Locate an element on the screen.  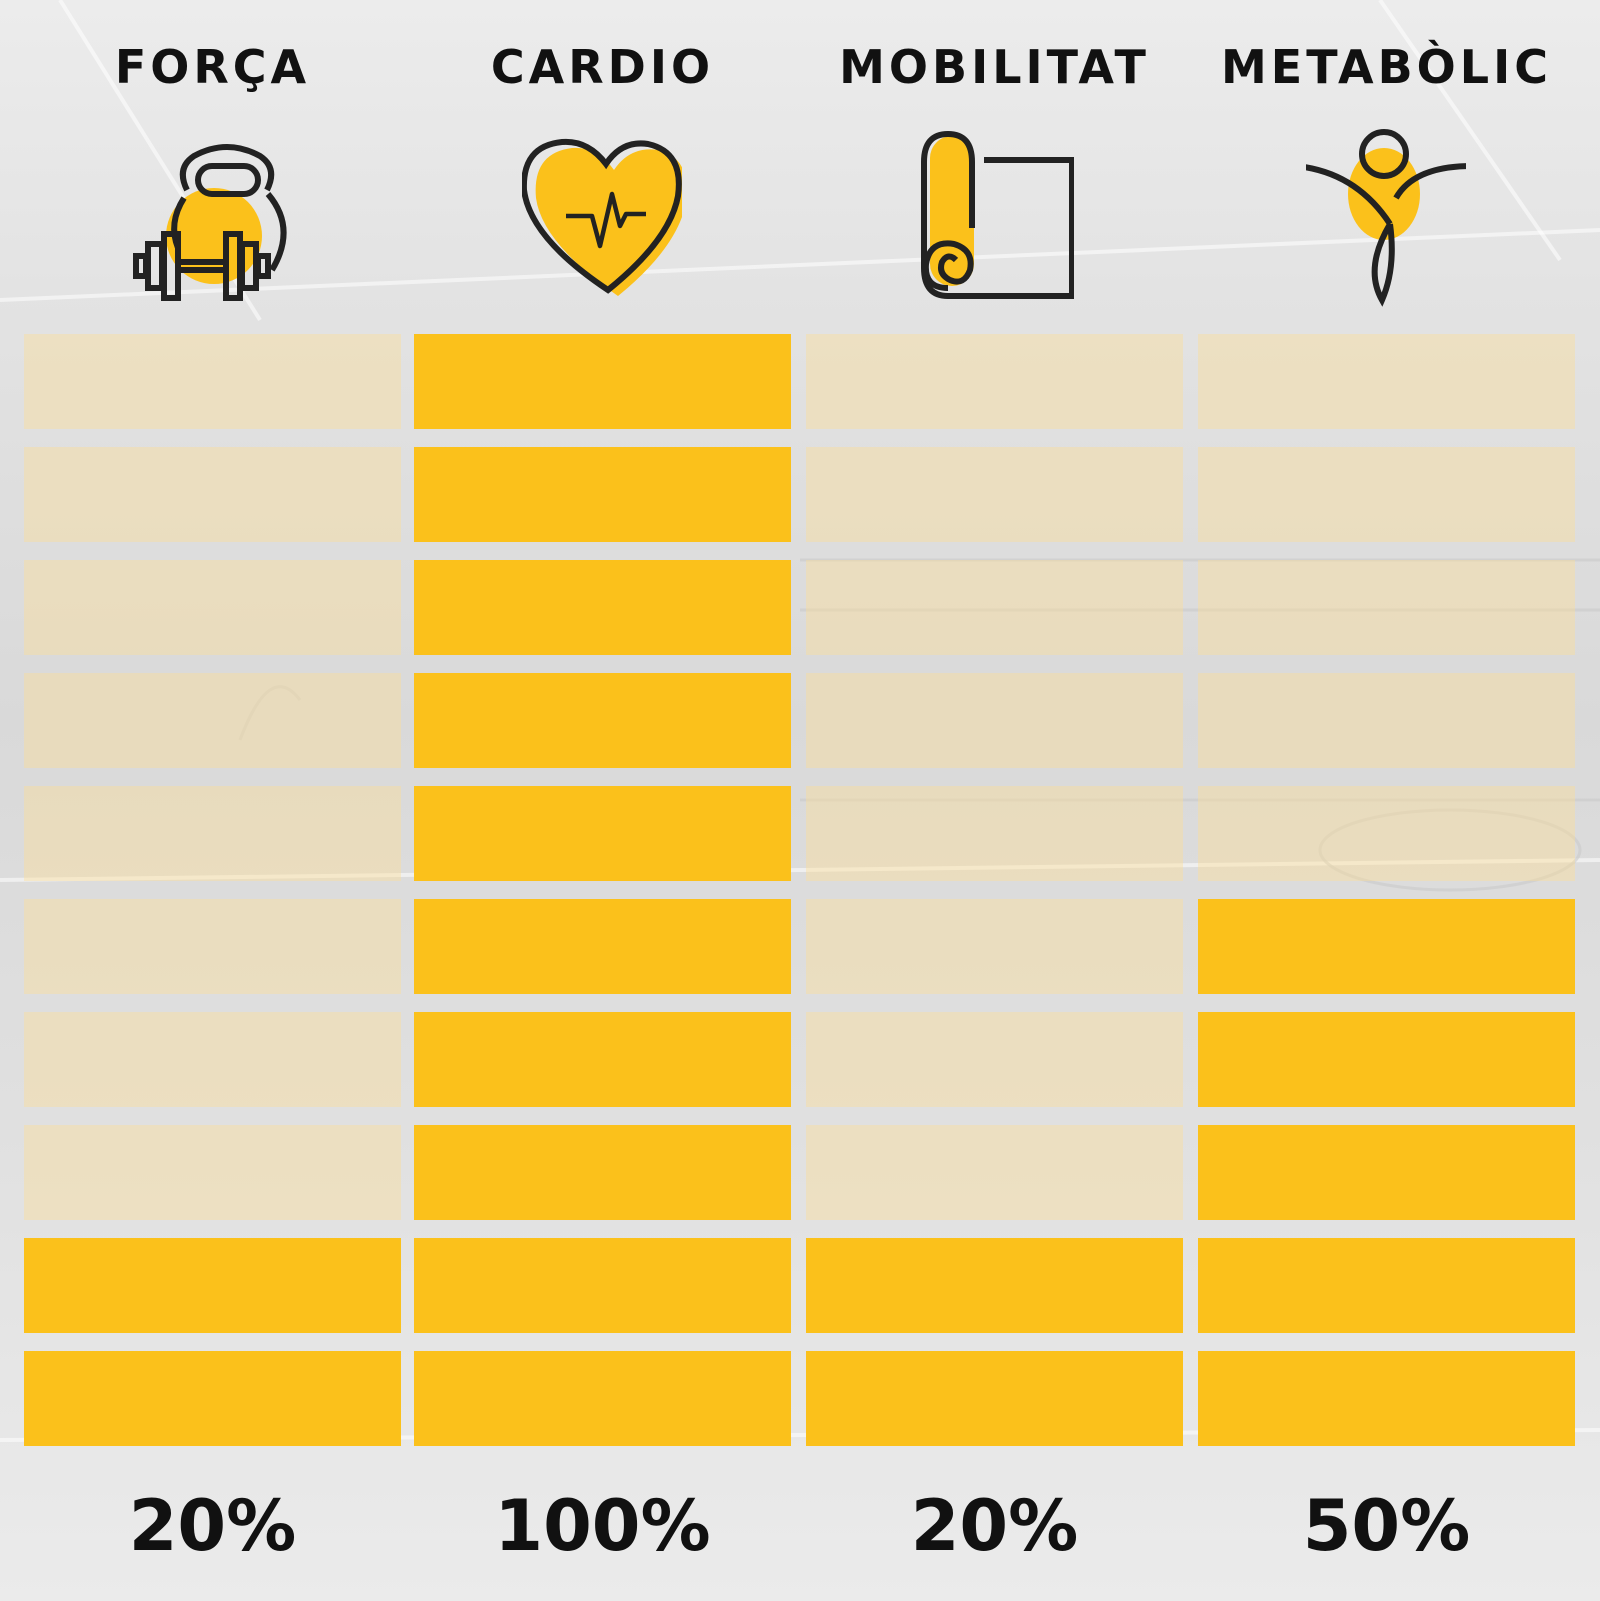
value-label: 50% is located at coordinates (1386, 1526).